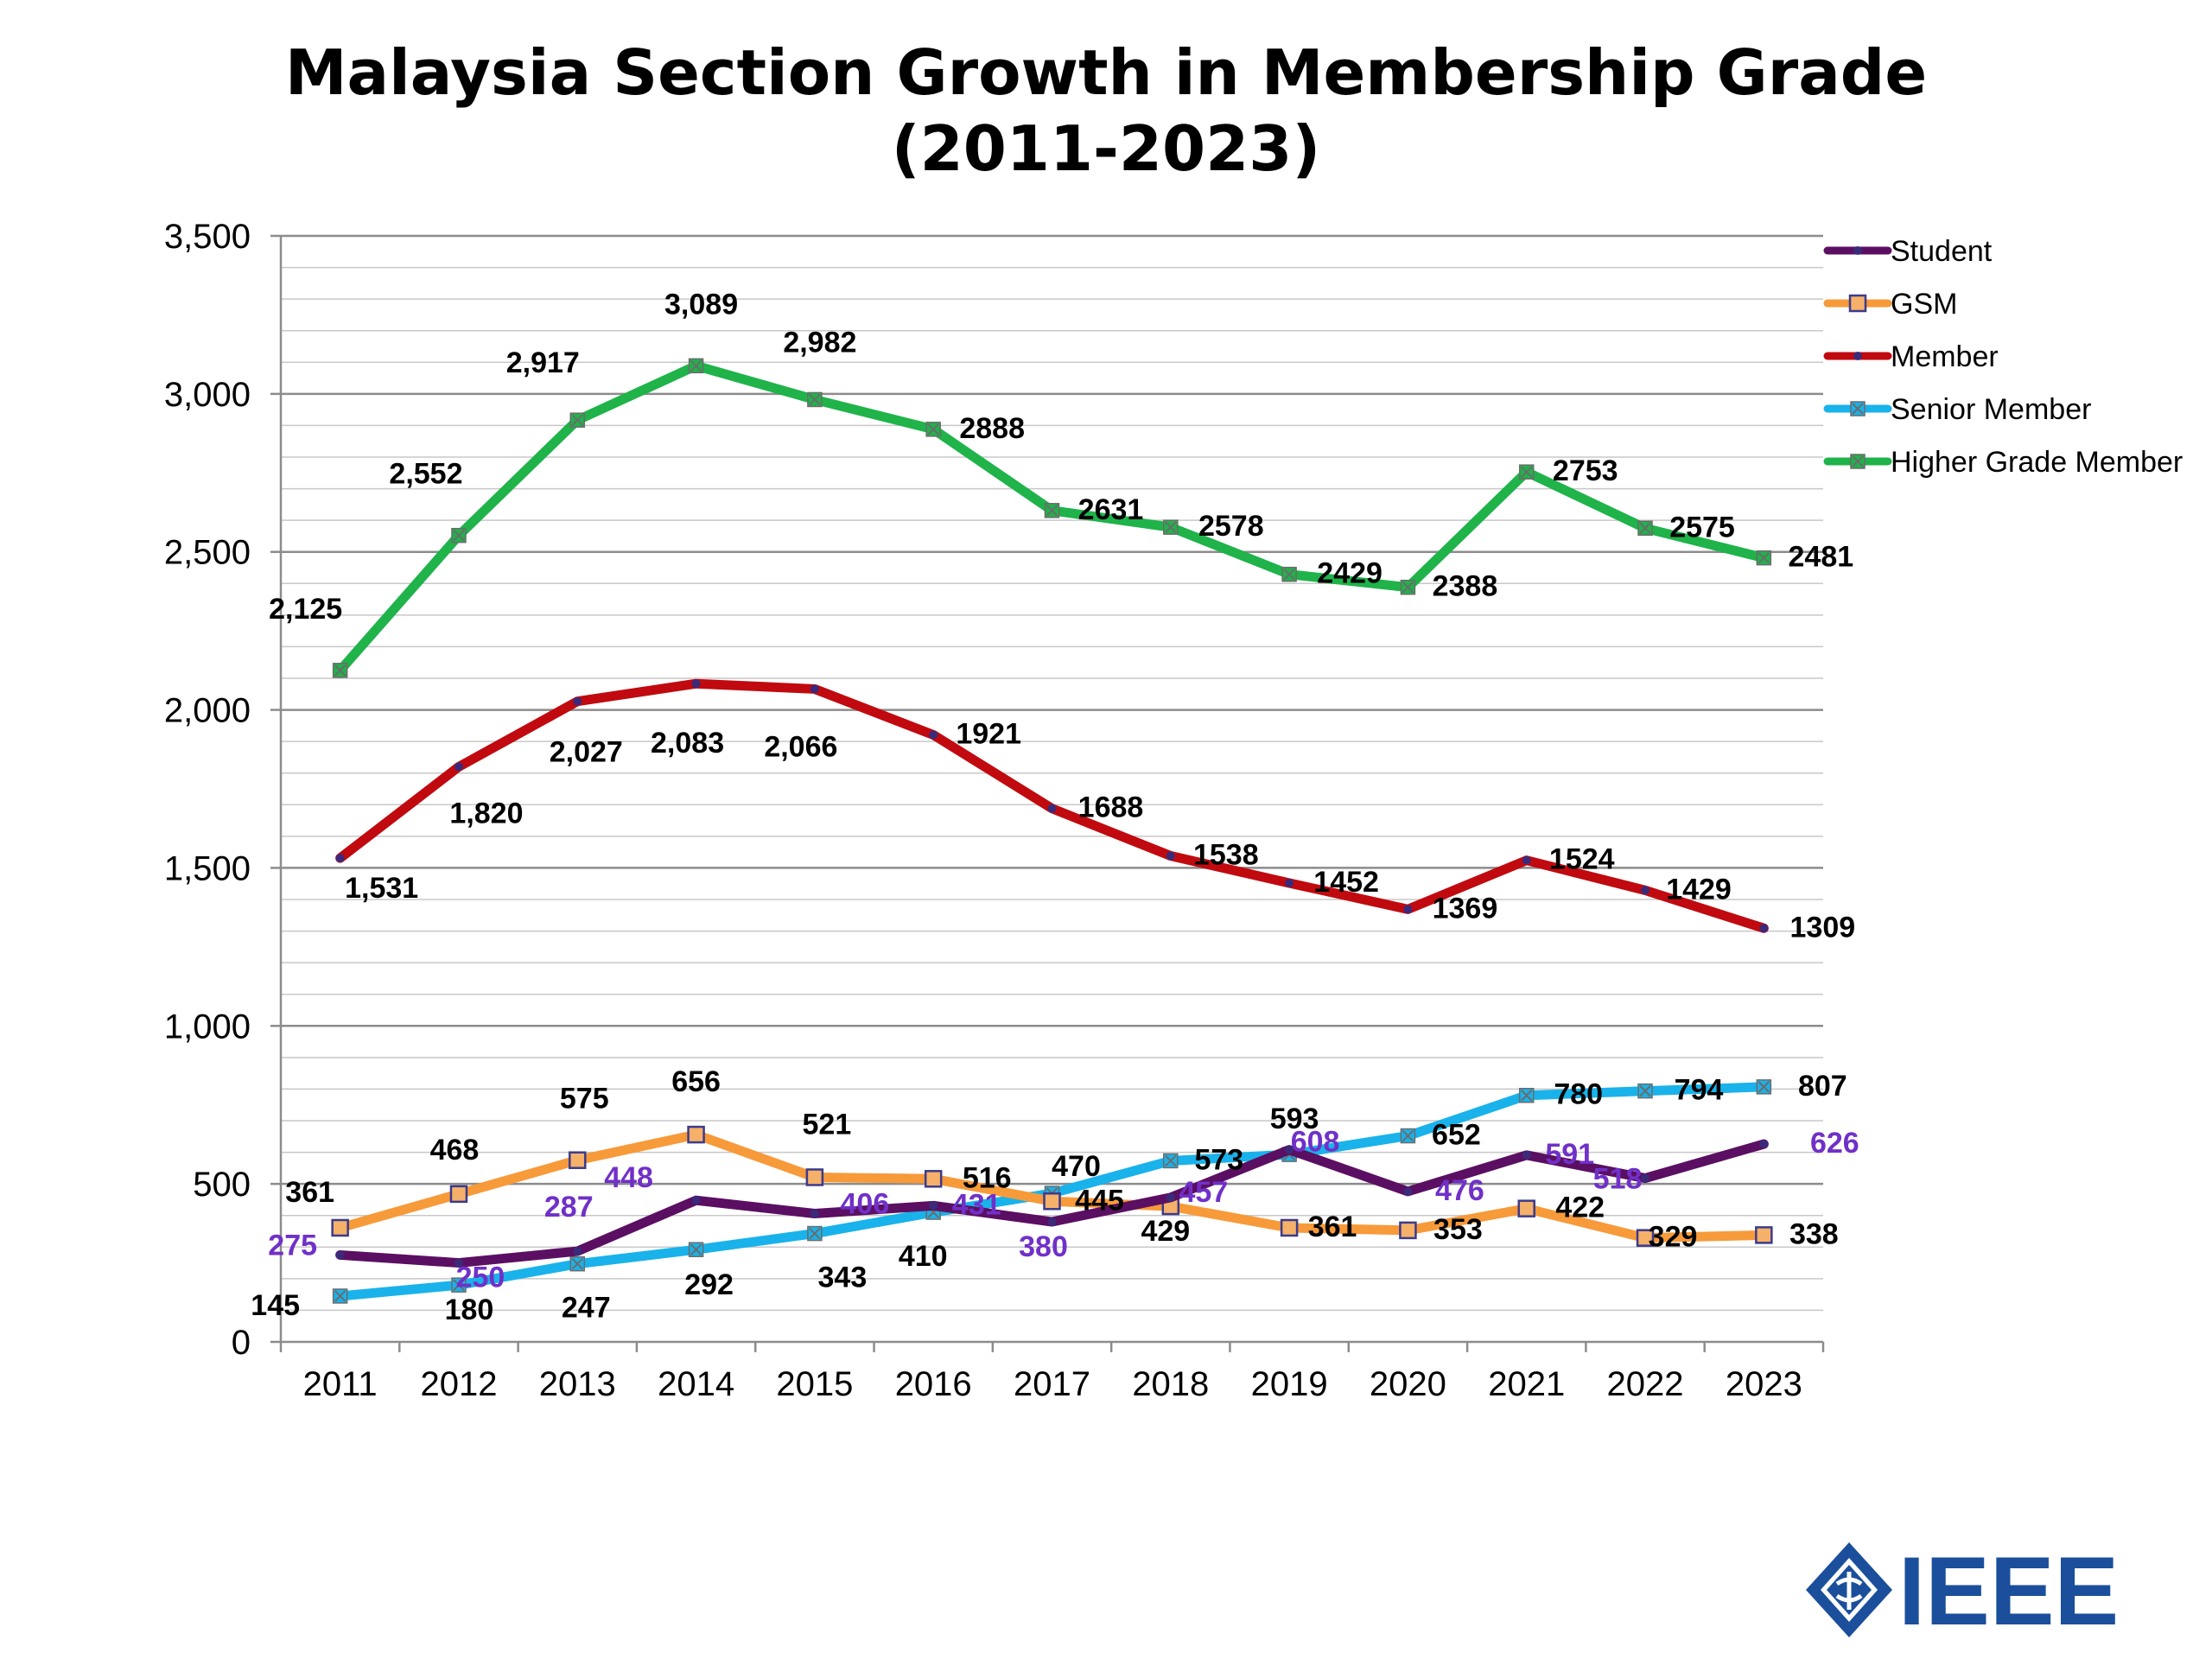 Image resolution: width=2212 pixels, height=1659 pixels. What do you see at coordinates (687, 743) in the screenshot?
I see `data-label: 2,083` at bounding box center [687, 743].